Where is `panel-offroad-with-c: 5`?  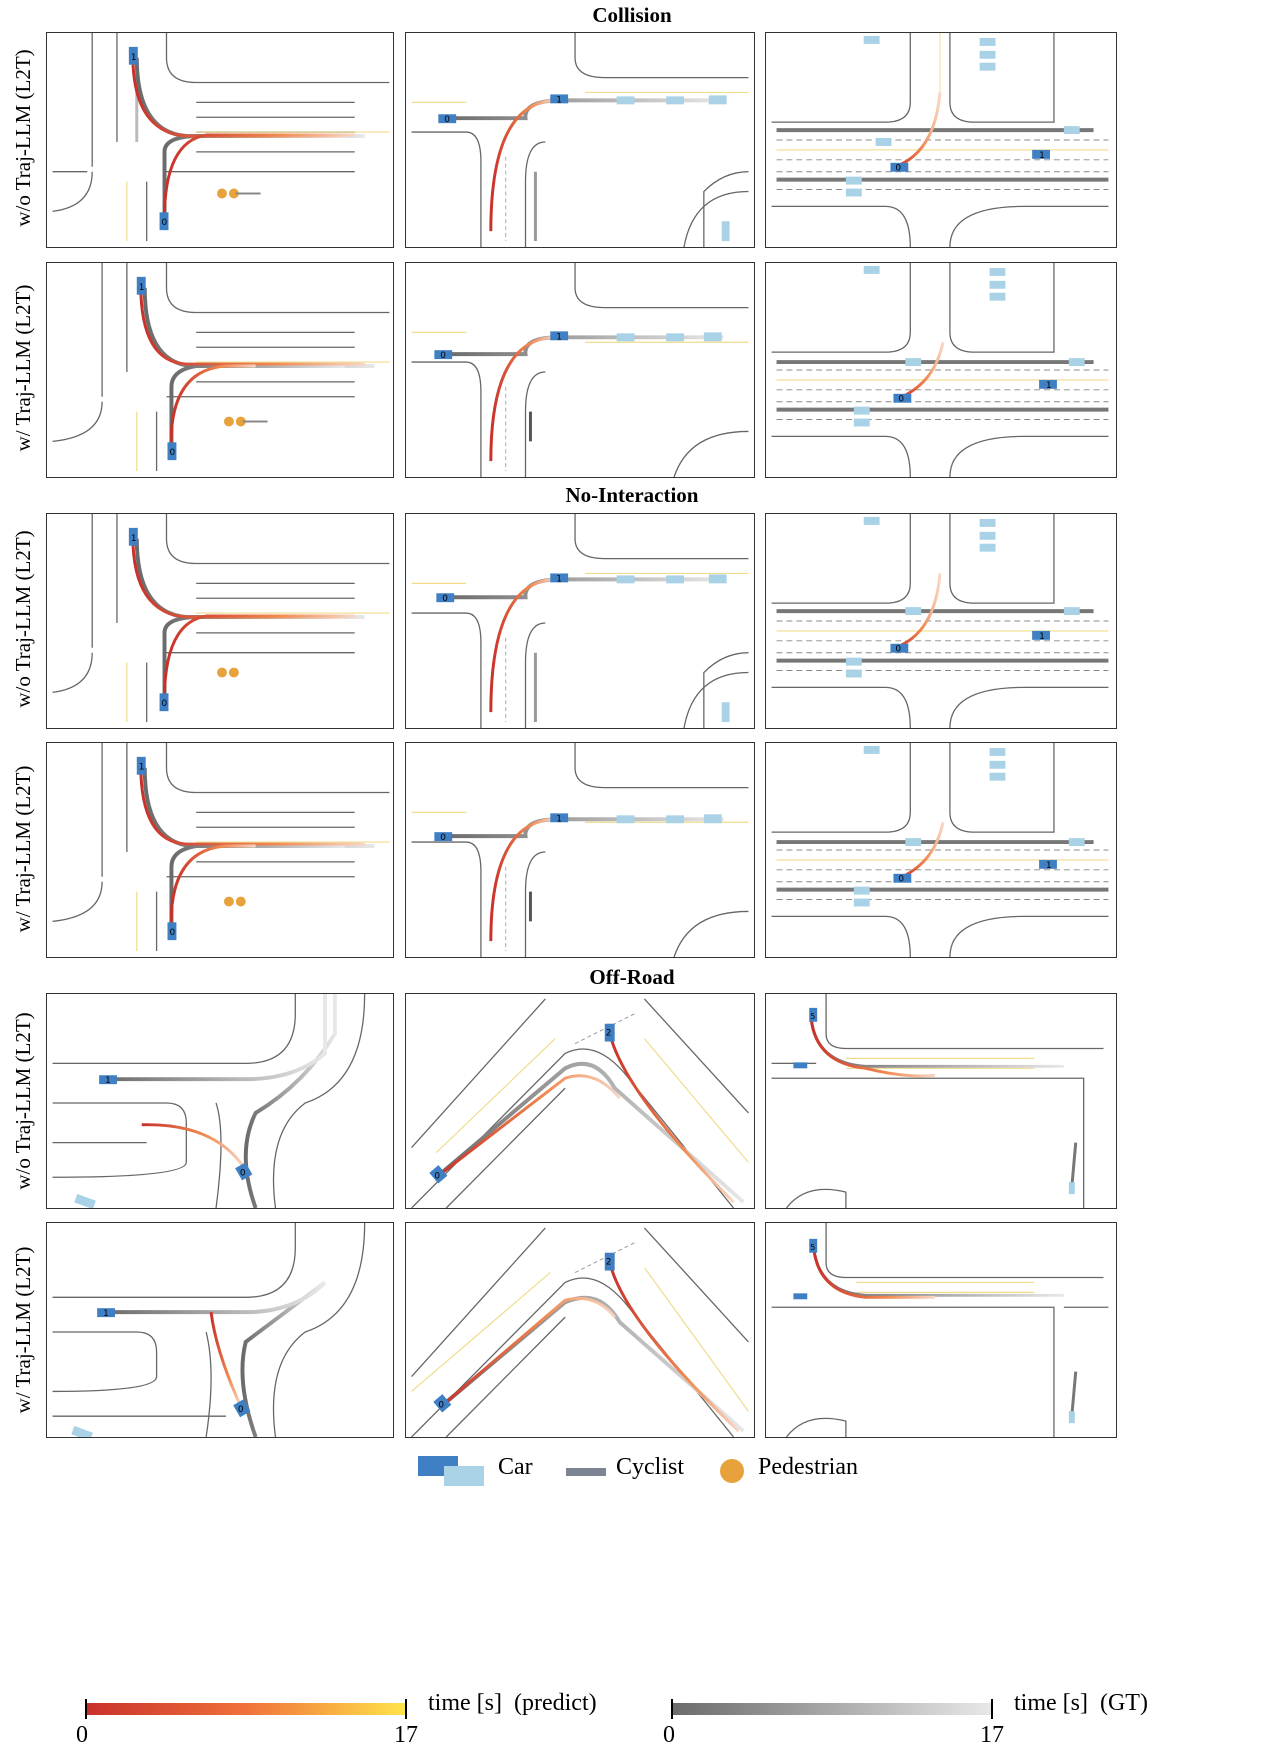
panel-offroad-with-c: 5 is located at coordinates (941, 1330).